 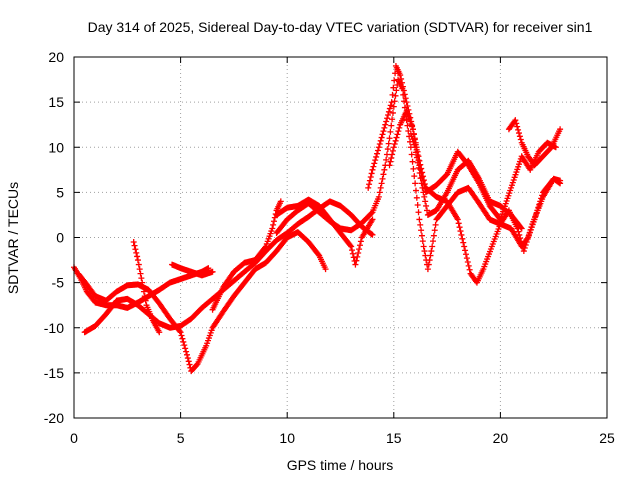 I want to click on y-tick-label: -10, so click(x=54, y=328).